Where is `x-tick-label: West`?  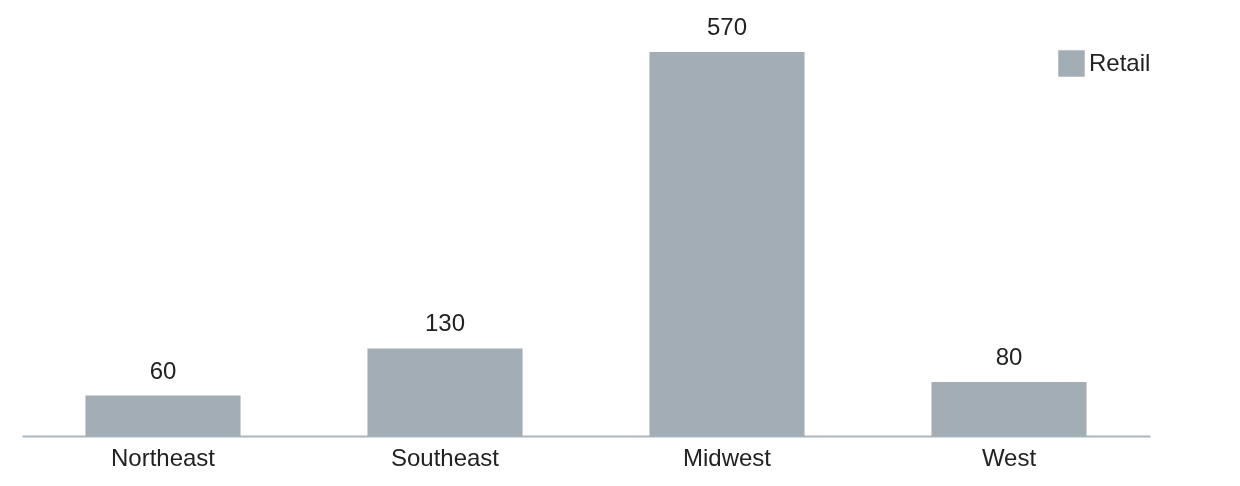
x-tick-label: West is located at coordinates (1009, 457).